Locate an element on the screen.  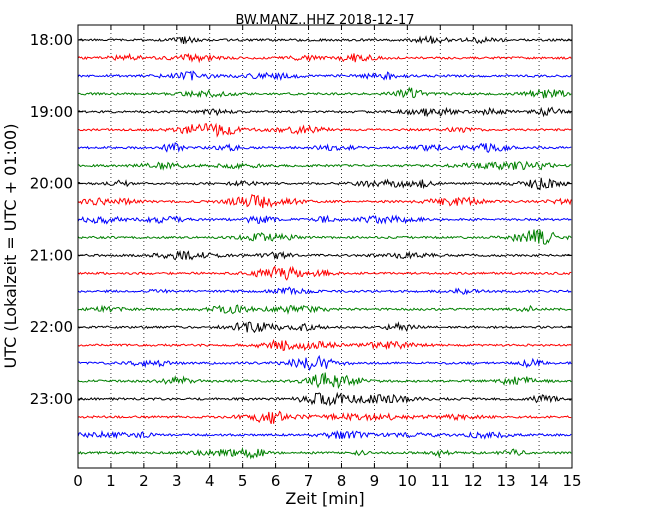
x-tick-label: 14 is located at coordinates (539, 481).